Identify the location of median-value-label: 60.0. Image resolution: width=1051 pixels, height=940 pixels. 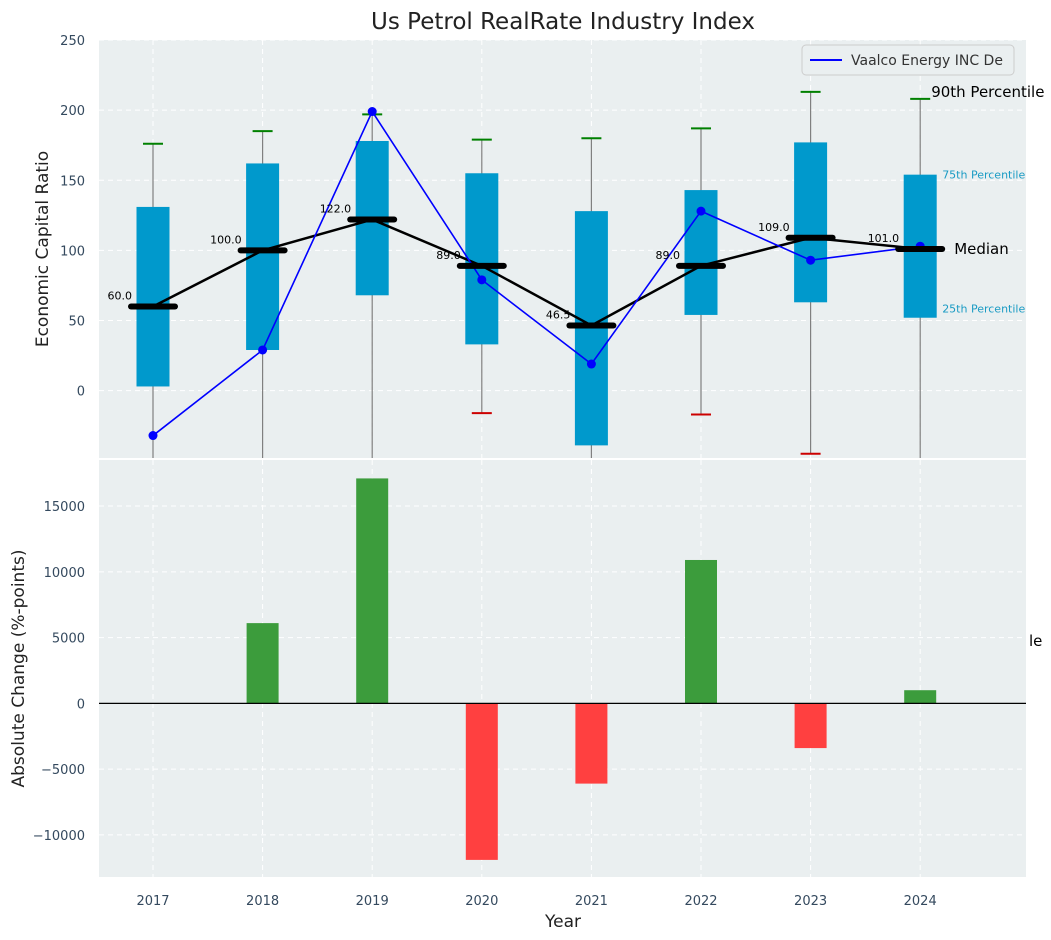
(120, 296).